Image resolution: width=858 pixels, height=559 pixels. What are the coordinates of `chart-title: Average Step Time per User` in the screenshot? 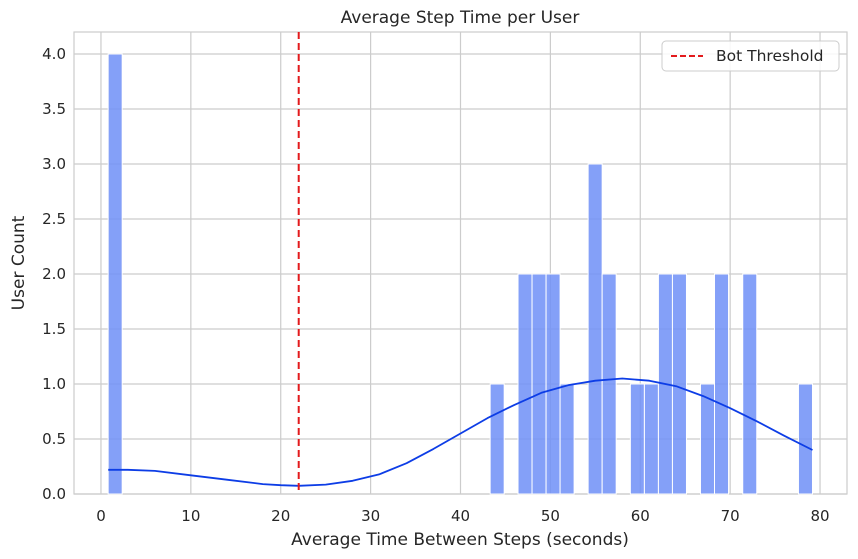 It's located at (460, 18).